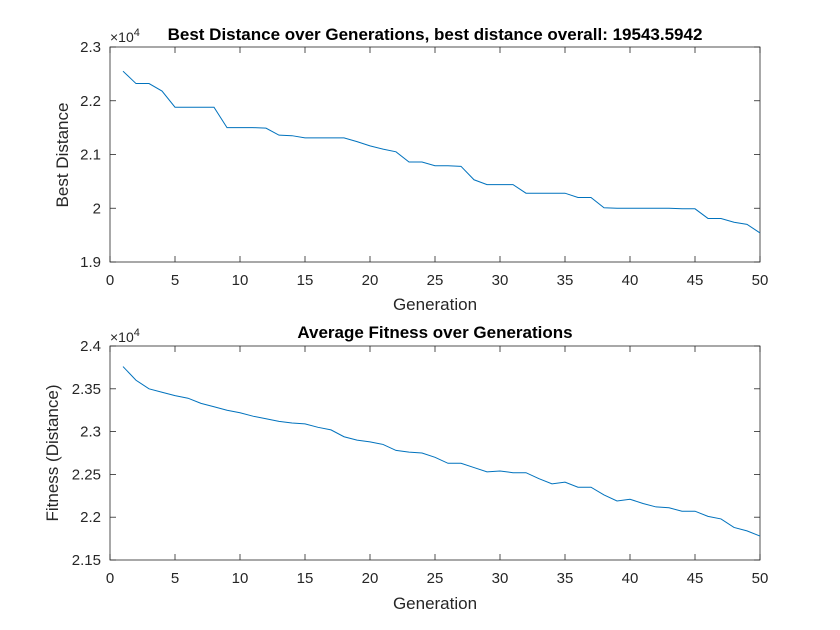 This screenshot has height=630, width=840. I want to click on chart-title: Average Fitness over Generations, so click(434, 332).